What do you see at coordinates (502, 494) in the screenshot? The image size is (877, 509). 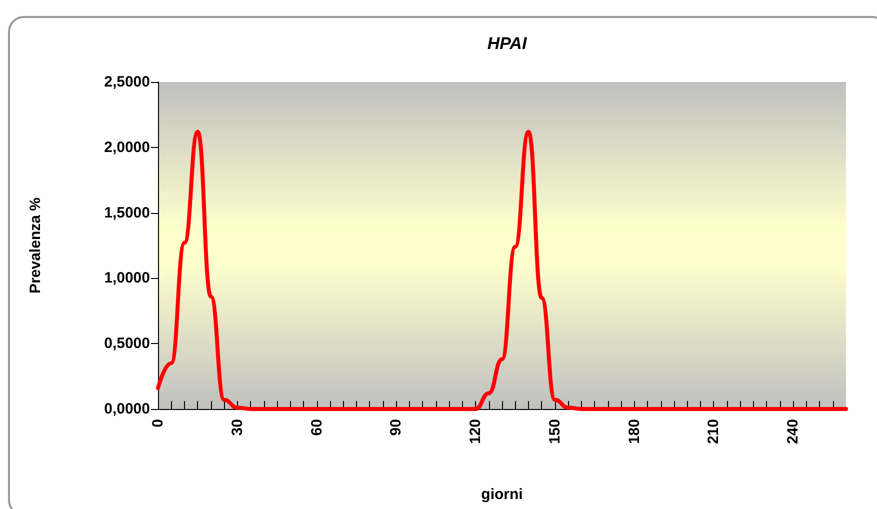 I see `x-axis-title: giorni` at bounding box center [502, 494].